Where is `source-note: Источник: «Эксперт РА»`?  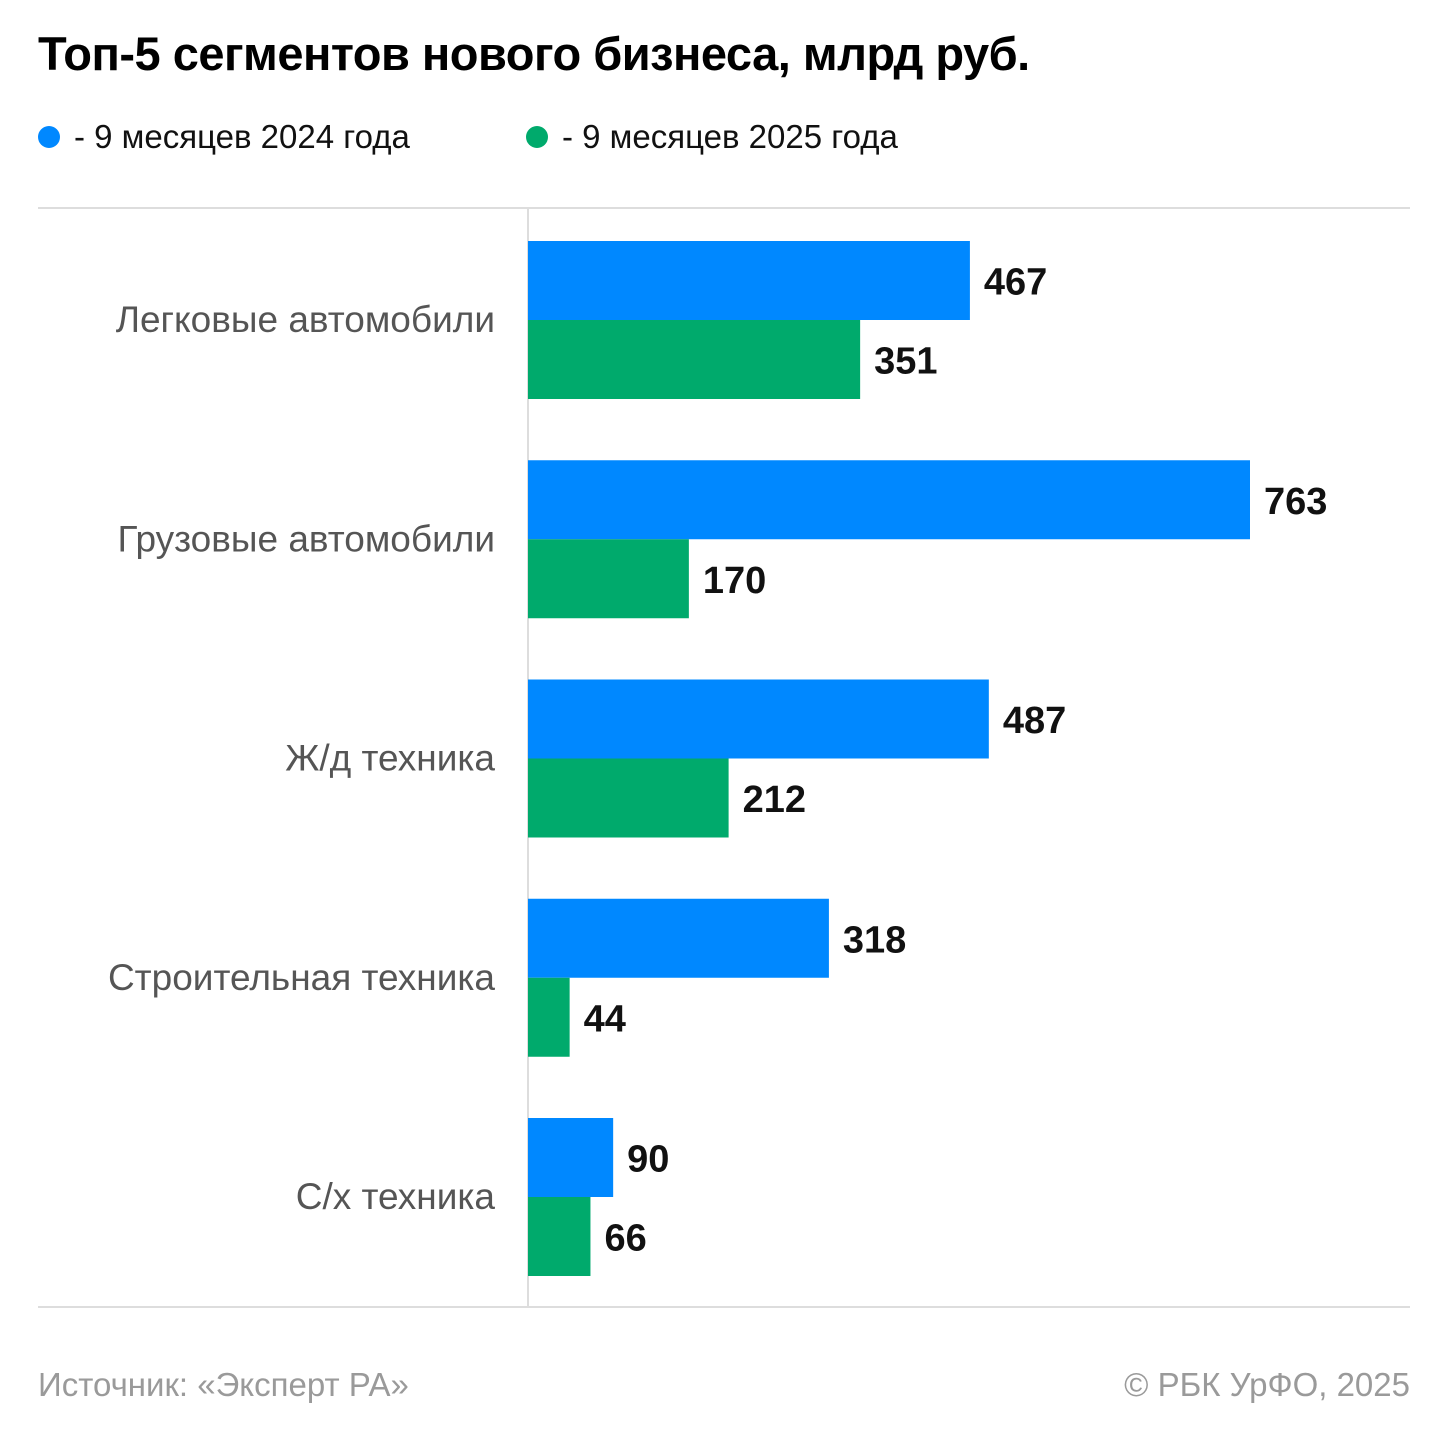 source-note: Источник: «Эксперт РА» is located at coordinates (223, 1384).